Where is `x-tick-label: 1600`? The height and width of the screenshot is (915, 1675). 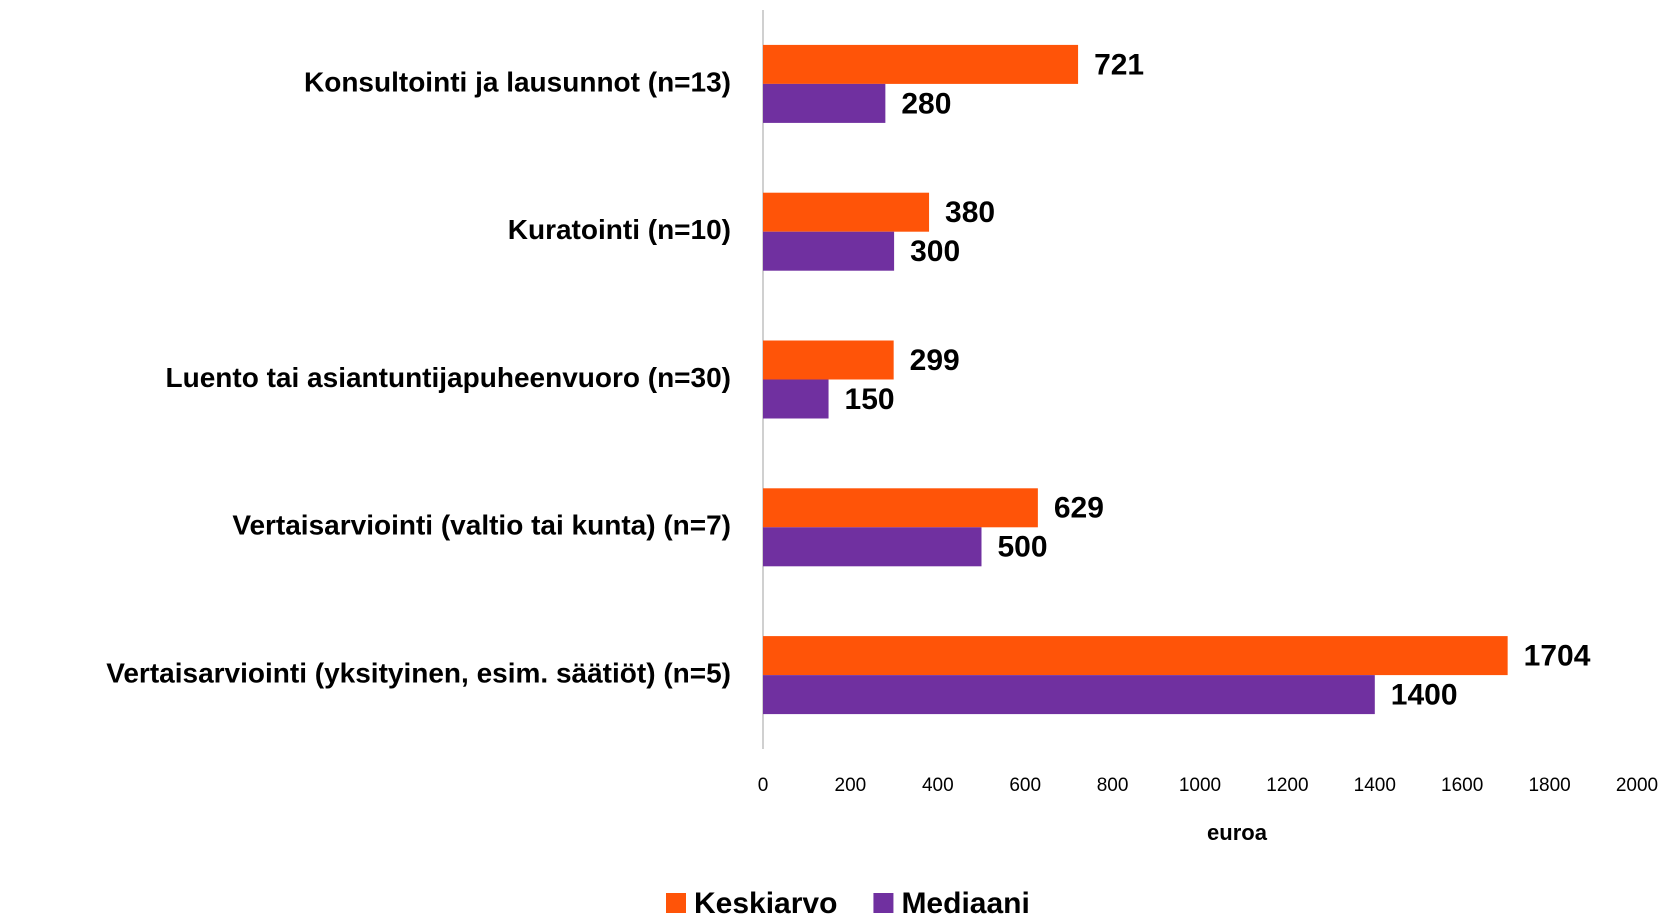 x-tick-label: 1600 is located at coordinates (1462, 785).